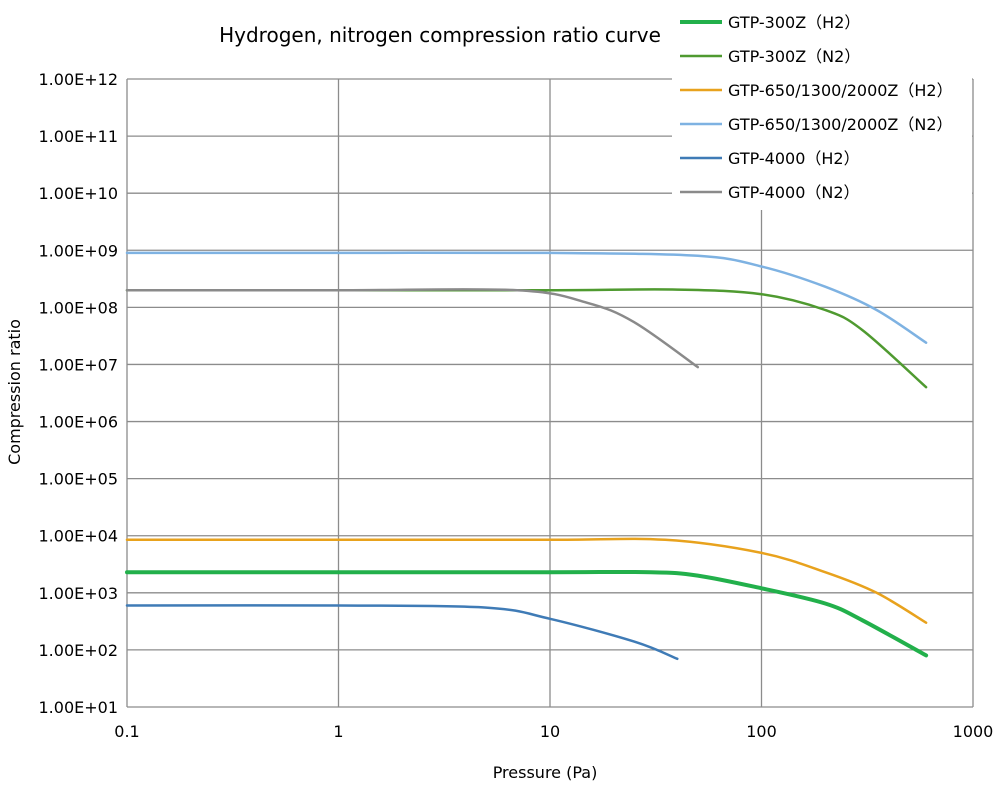 This screenshot has height=792, width=1000. Describe the element at coordinates (79, 250) in the screenshot. I see `y-tick-label: 1.00E+09` at that location.